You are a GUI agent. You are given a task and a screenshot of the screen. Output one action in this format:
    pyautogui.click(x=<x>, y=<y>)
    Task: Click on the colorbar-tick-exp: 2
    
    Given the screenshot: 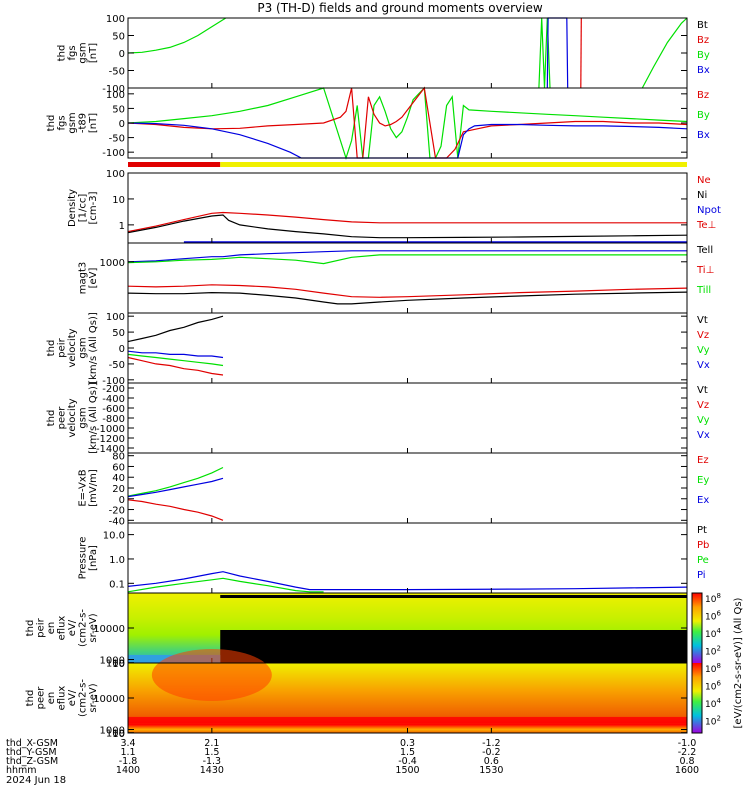 What is the action you would take?
    pyautogui.click(x=718, y=719)
    